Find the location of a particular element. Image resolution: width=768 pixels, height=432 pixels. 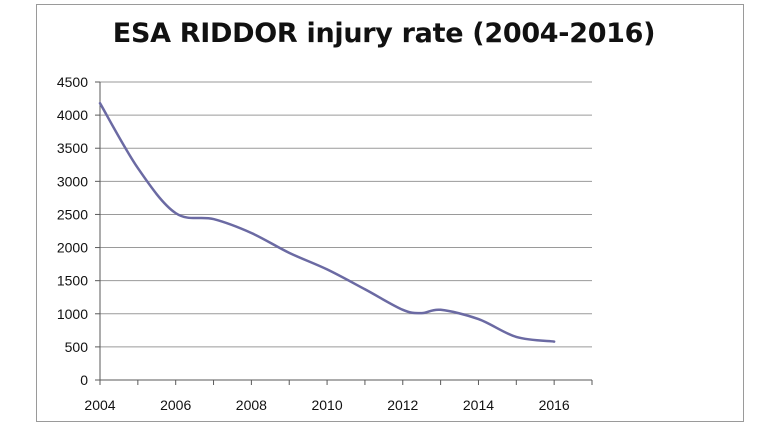

x-tick-label: 2008 is located at coordinates (251, 405).